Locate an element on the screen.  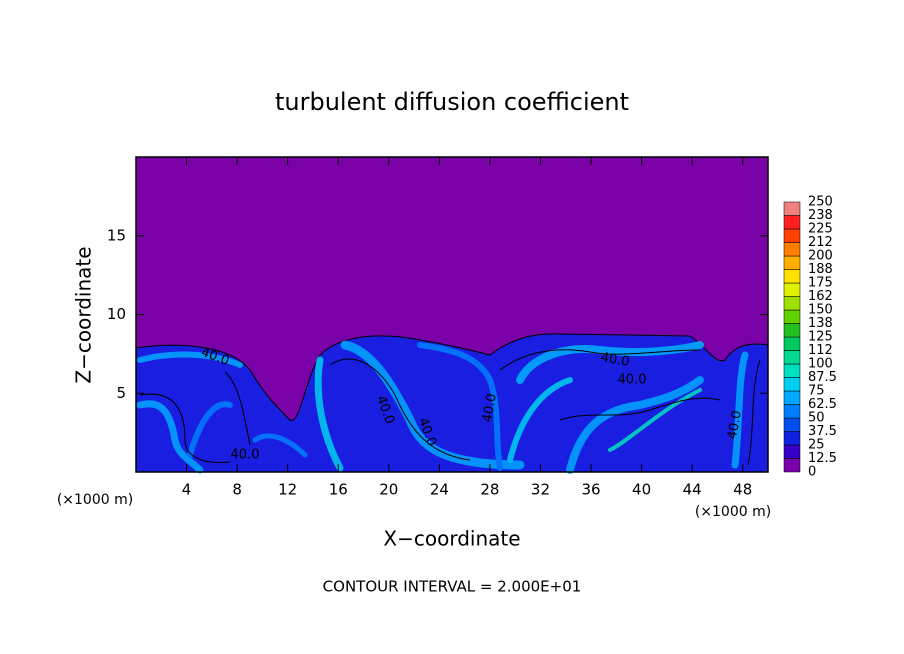
contour-lines is located at coordinates (450, 407).